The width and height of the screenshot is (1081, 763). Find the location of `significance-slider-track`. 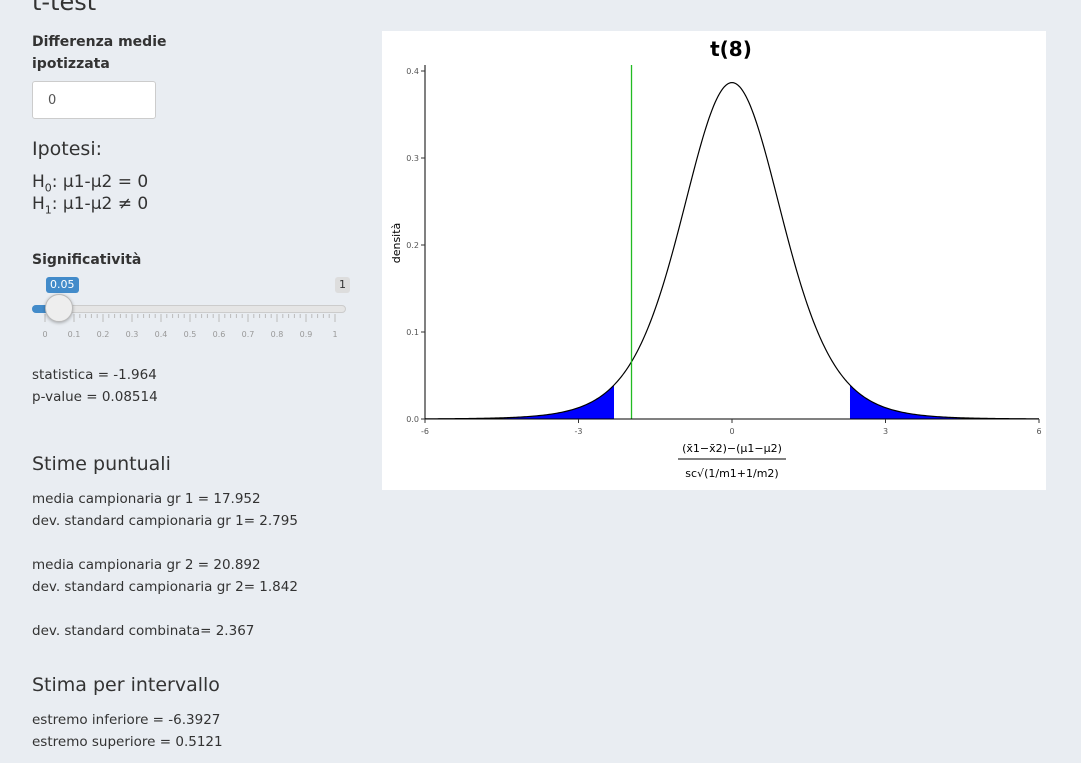

significance-slider-track is located at coordinates (189, 309).